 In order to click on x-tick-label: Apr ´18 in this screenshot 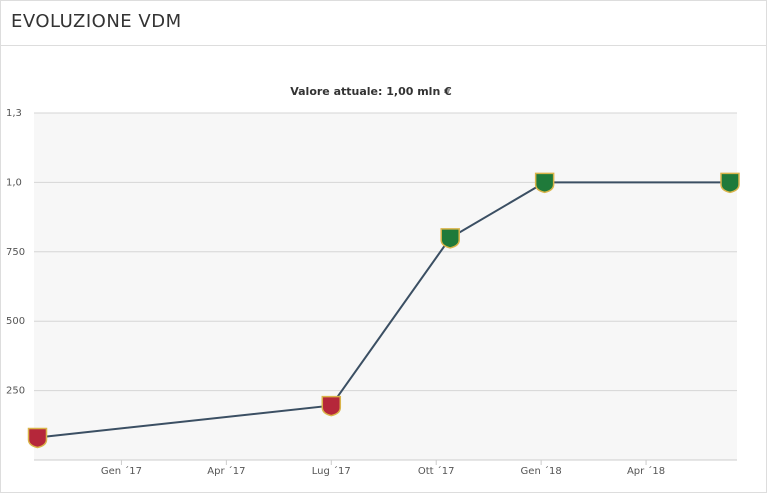, I will do `click(646, 471)`.